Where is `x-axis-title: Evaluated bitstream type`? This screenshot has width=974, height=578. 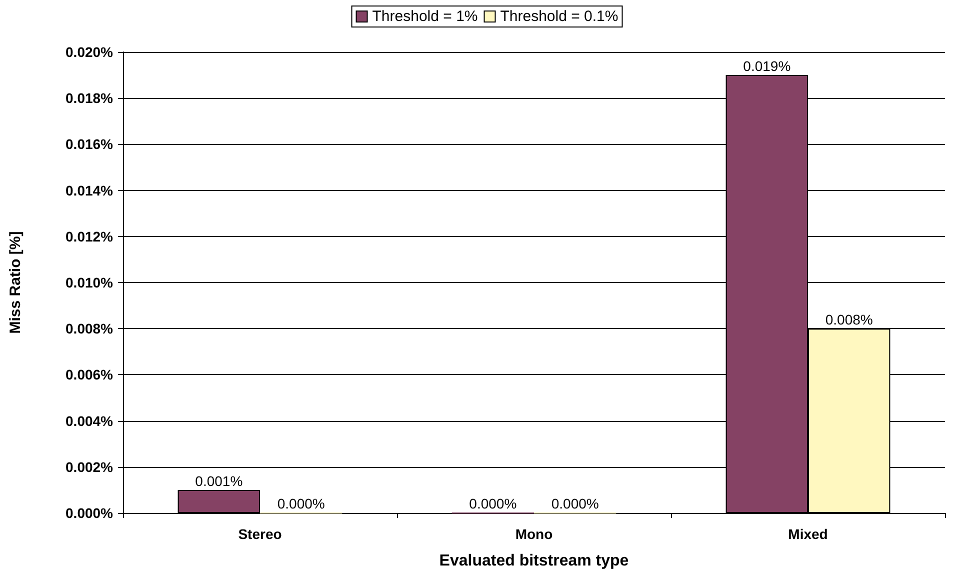 x-axis-title: Evaluated bitstream type is located at coordinates (534, 561).